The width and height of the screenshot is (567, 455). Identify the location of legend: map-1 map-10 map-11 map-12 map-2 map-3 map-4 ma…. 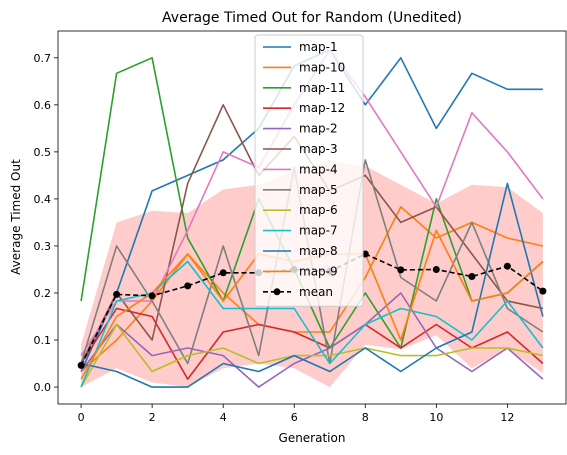
(309, 170).